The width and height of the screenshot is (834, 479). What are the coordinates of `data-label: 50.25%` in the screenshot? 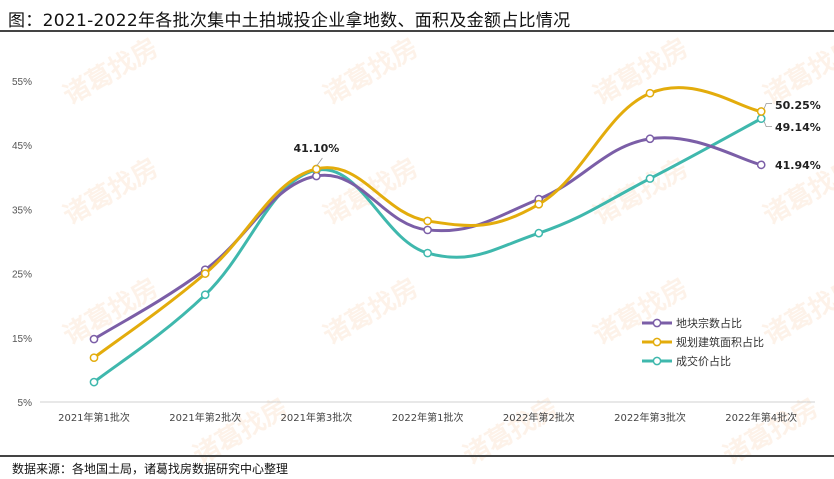 It's located at (798, 105).